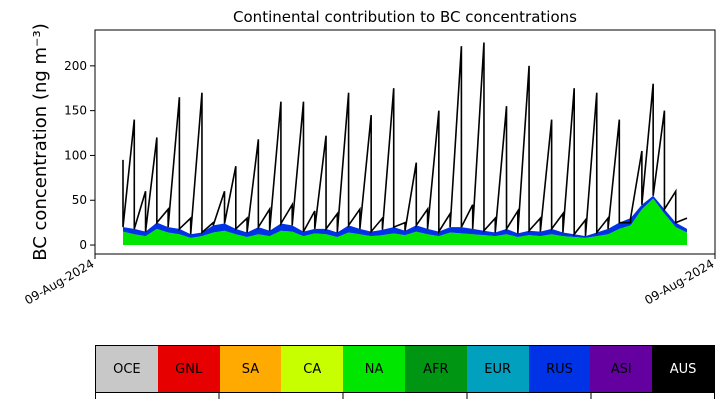 Image resolution: width=724 pixels, height=402 pixels. What do you see at coordinates (405, 216) in the screenshot?
I see `series-area-rus` at bounding box center [405, 216].